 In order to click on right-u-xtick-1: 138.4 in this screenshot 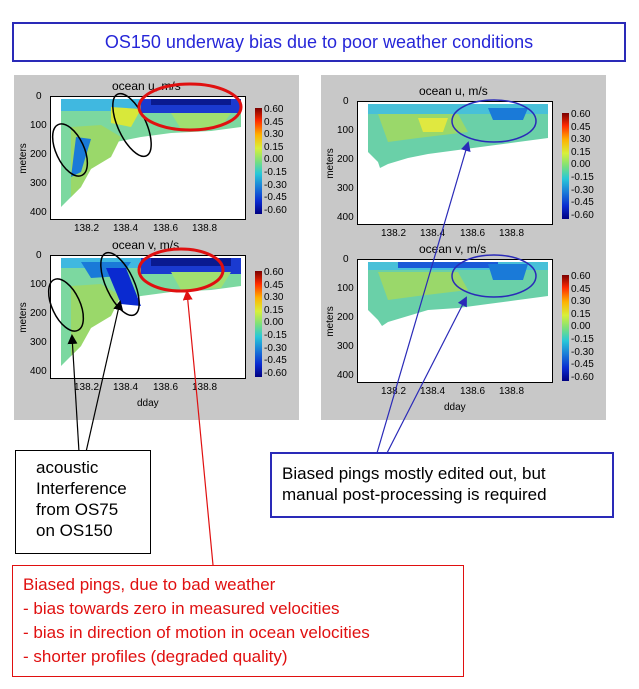, I will do `click(433, 233)`.